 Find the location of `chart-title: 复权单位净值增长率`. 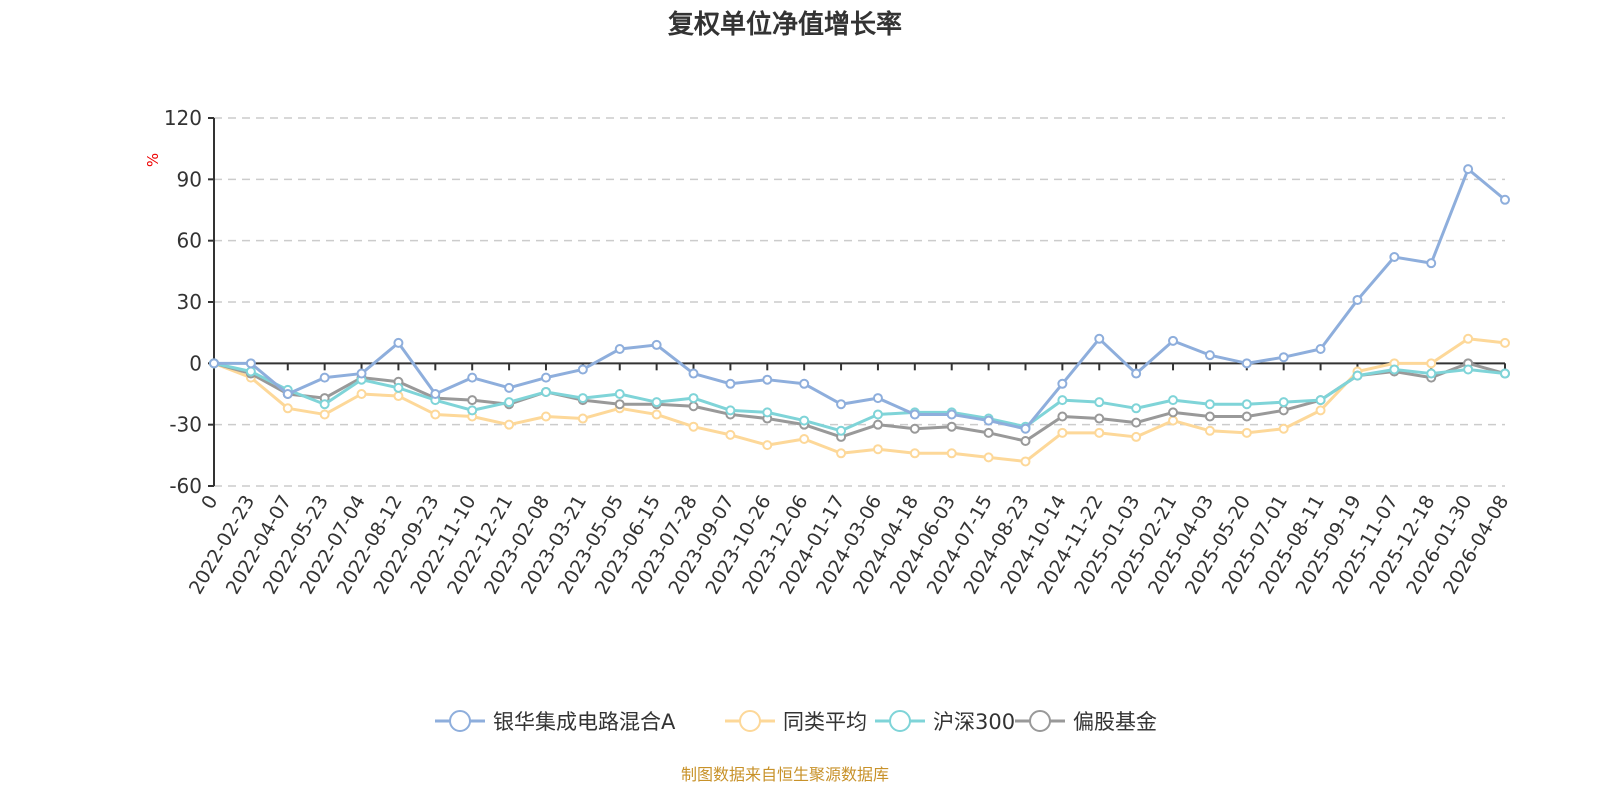

chart-title: 复权单位净值增长率 is located at coordinates (785, 24).